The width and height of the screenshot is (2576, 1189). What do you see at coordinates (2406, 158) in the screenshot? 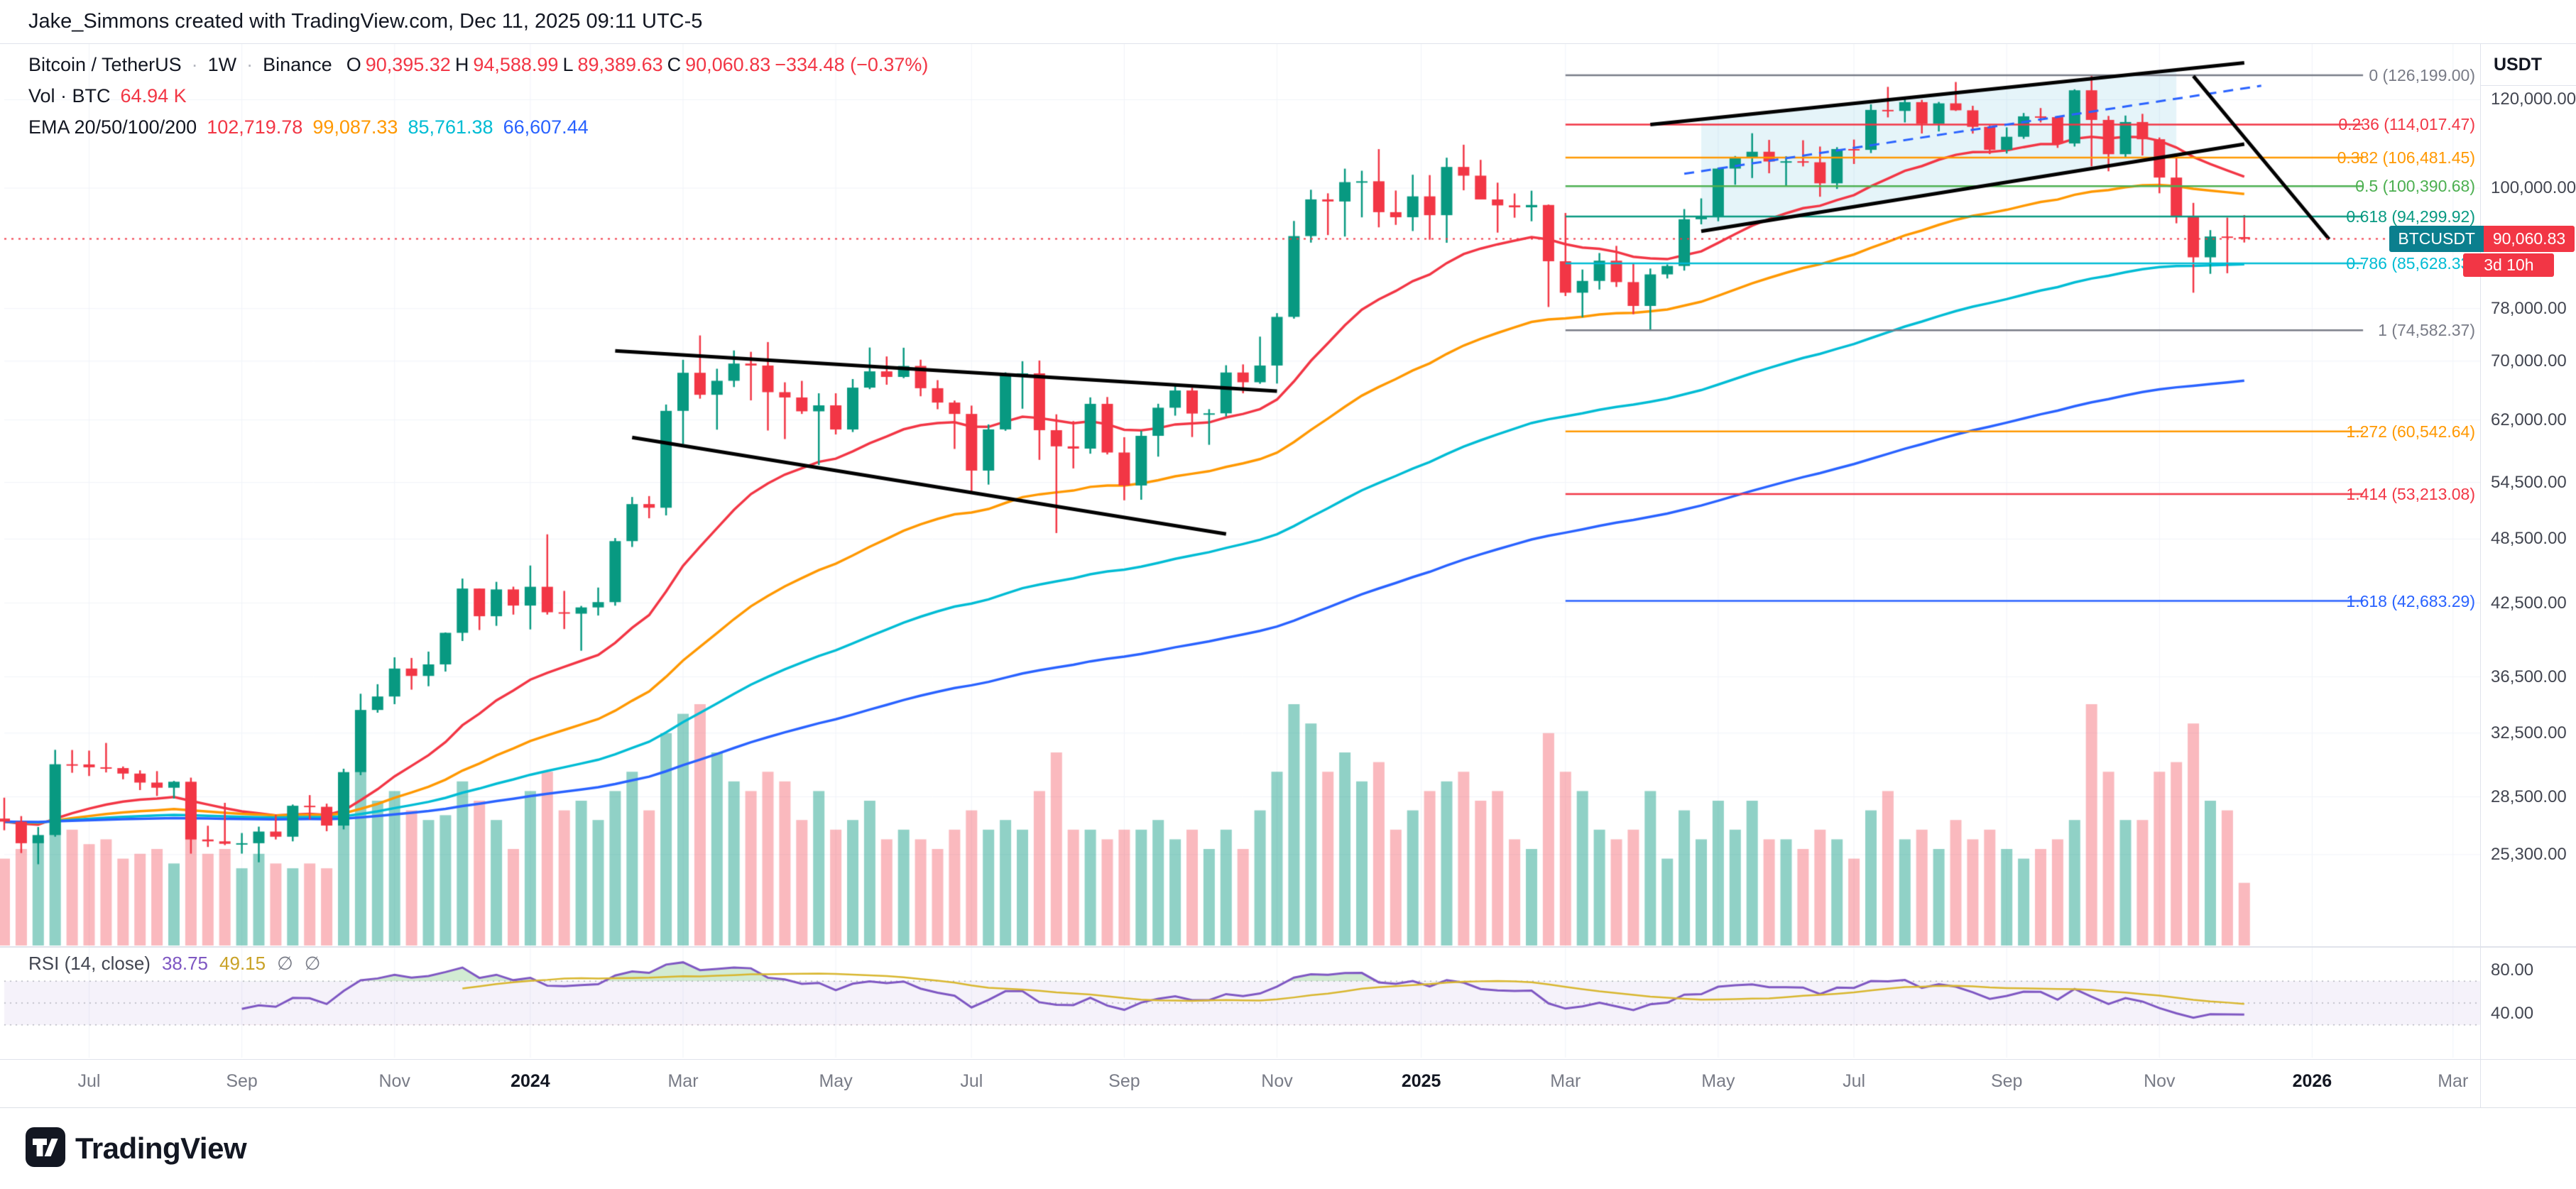
I see `fib-level-label: 0.382 (106,481.45)` at bounding box center [2406, 158].